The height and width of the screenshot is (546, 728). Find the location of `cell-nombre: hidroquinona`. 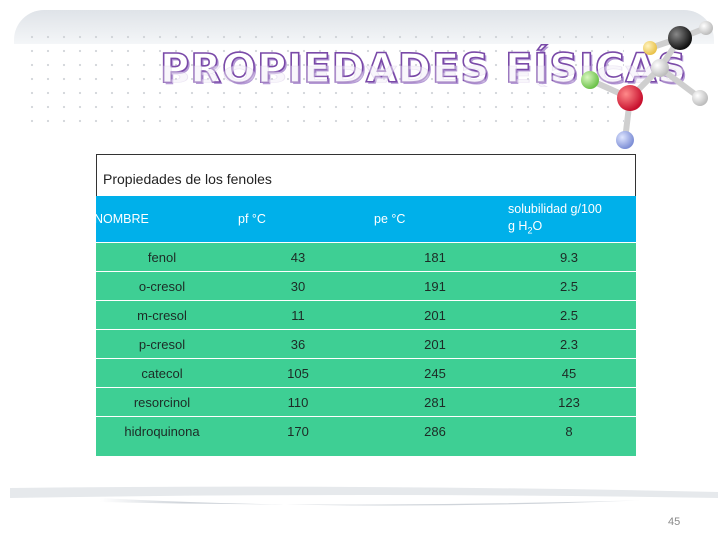

cell-nombre: hidroquinona is located at coordinates (162, 431).